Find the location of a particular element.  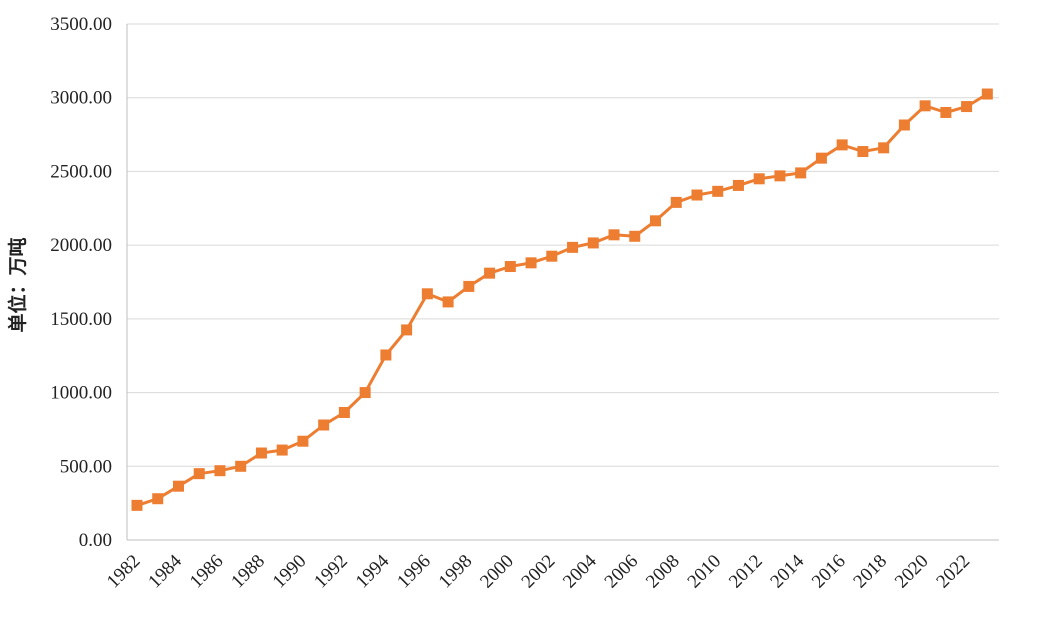

x-tick-label: 2000 is located at coordinates (497, 572).